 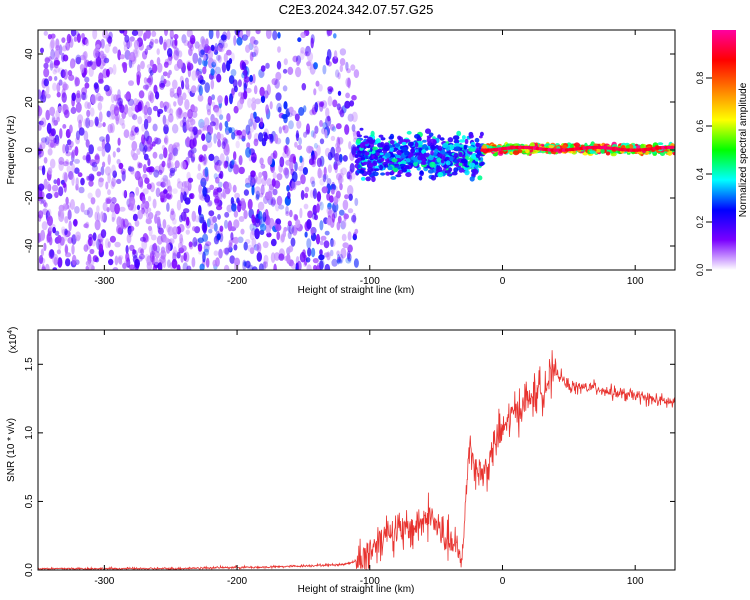 I want to click on snr-y-tick-label: 1.0, so click(x=29, y=432).